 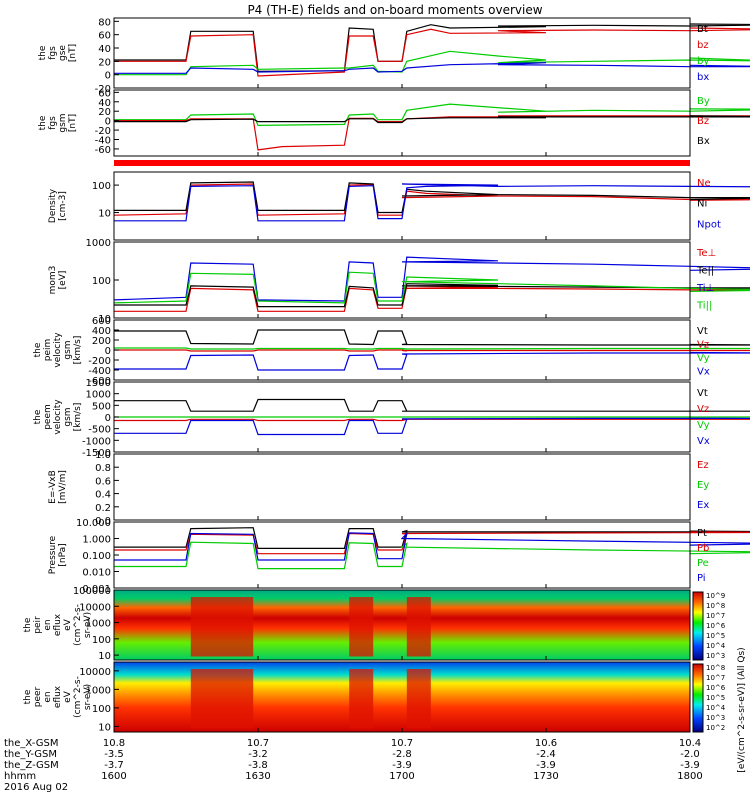 I want to click on colorbar-tick-1-6: 10^2, so click(x=715, y=728).